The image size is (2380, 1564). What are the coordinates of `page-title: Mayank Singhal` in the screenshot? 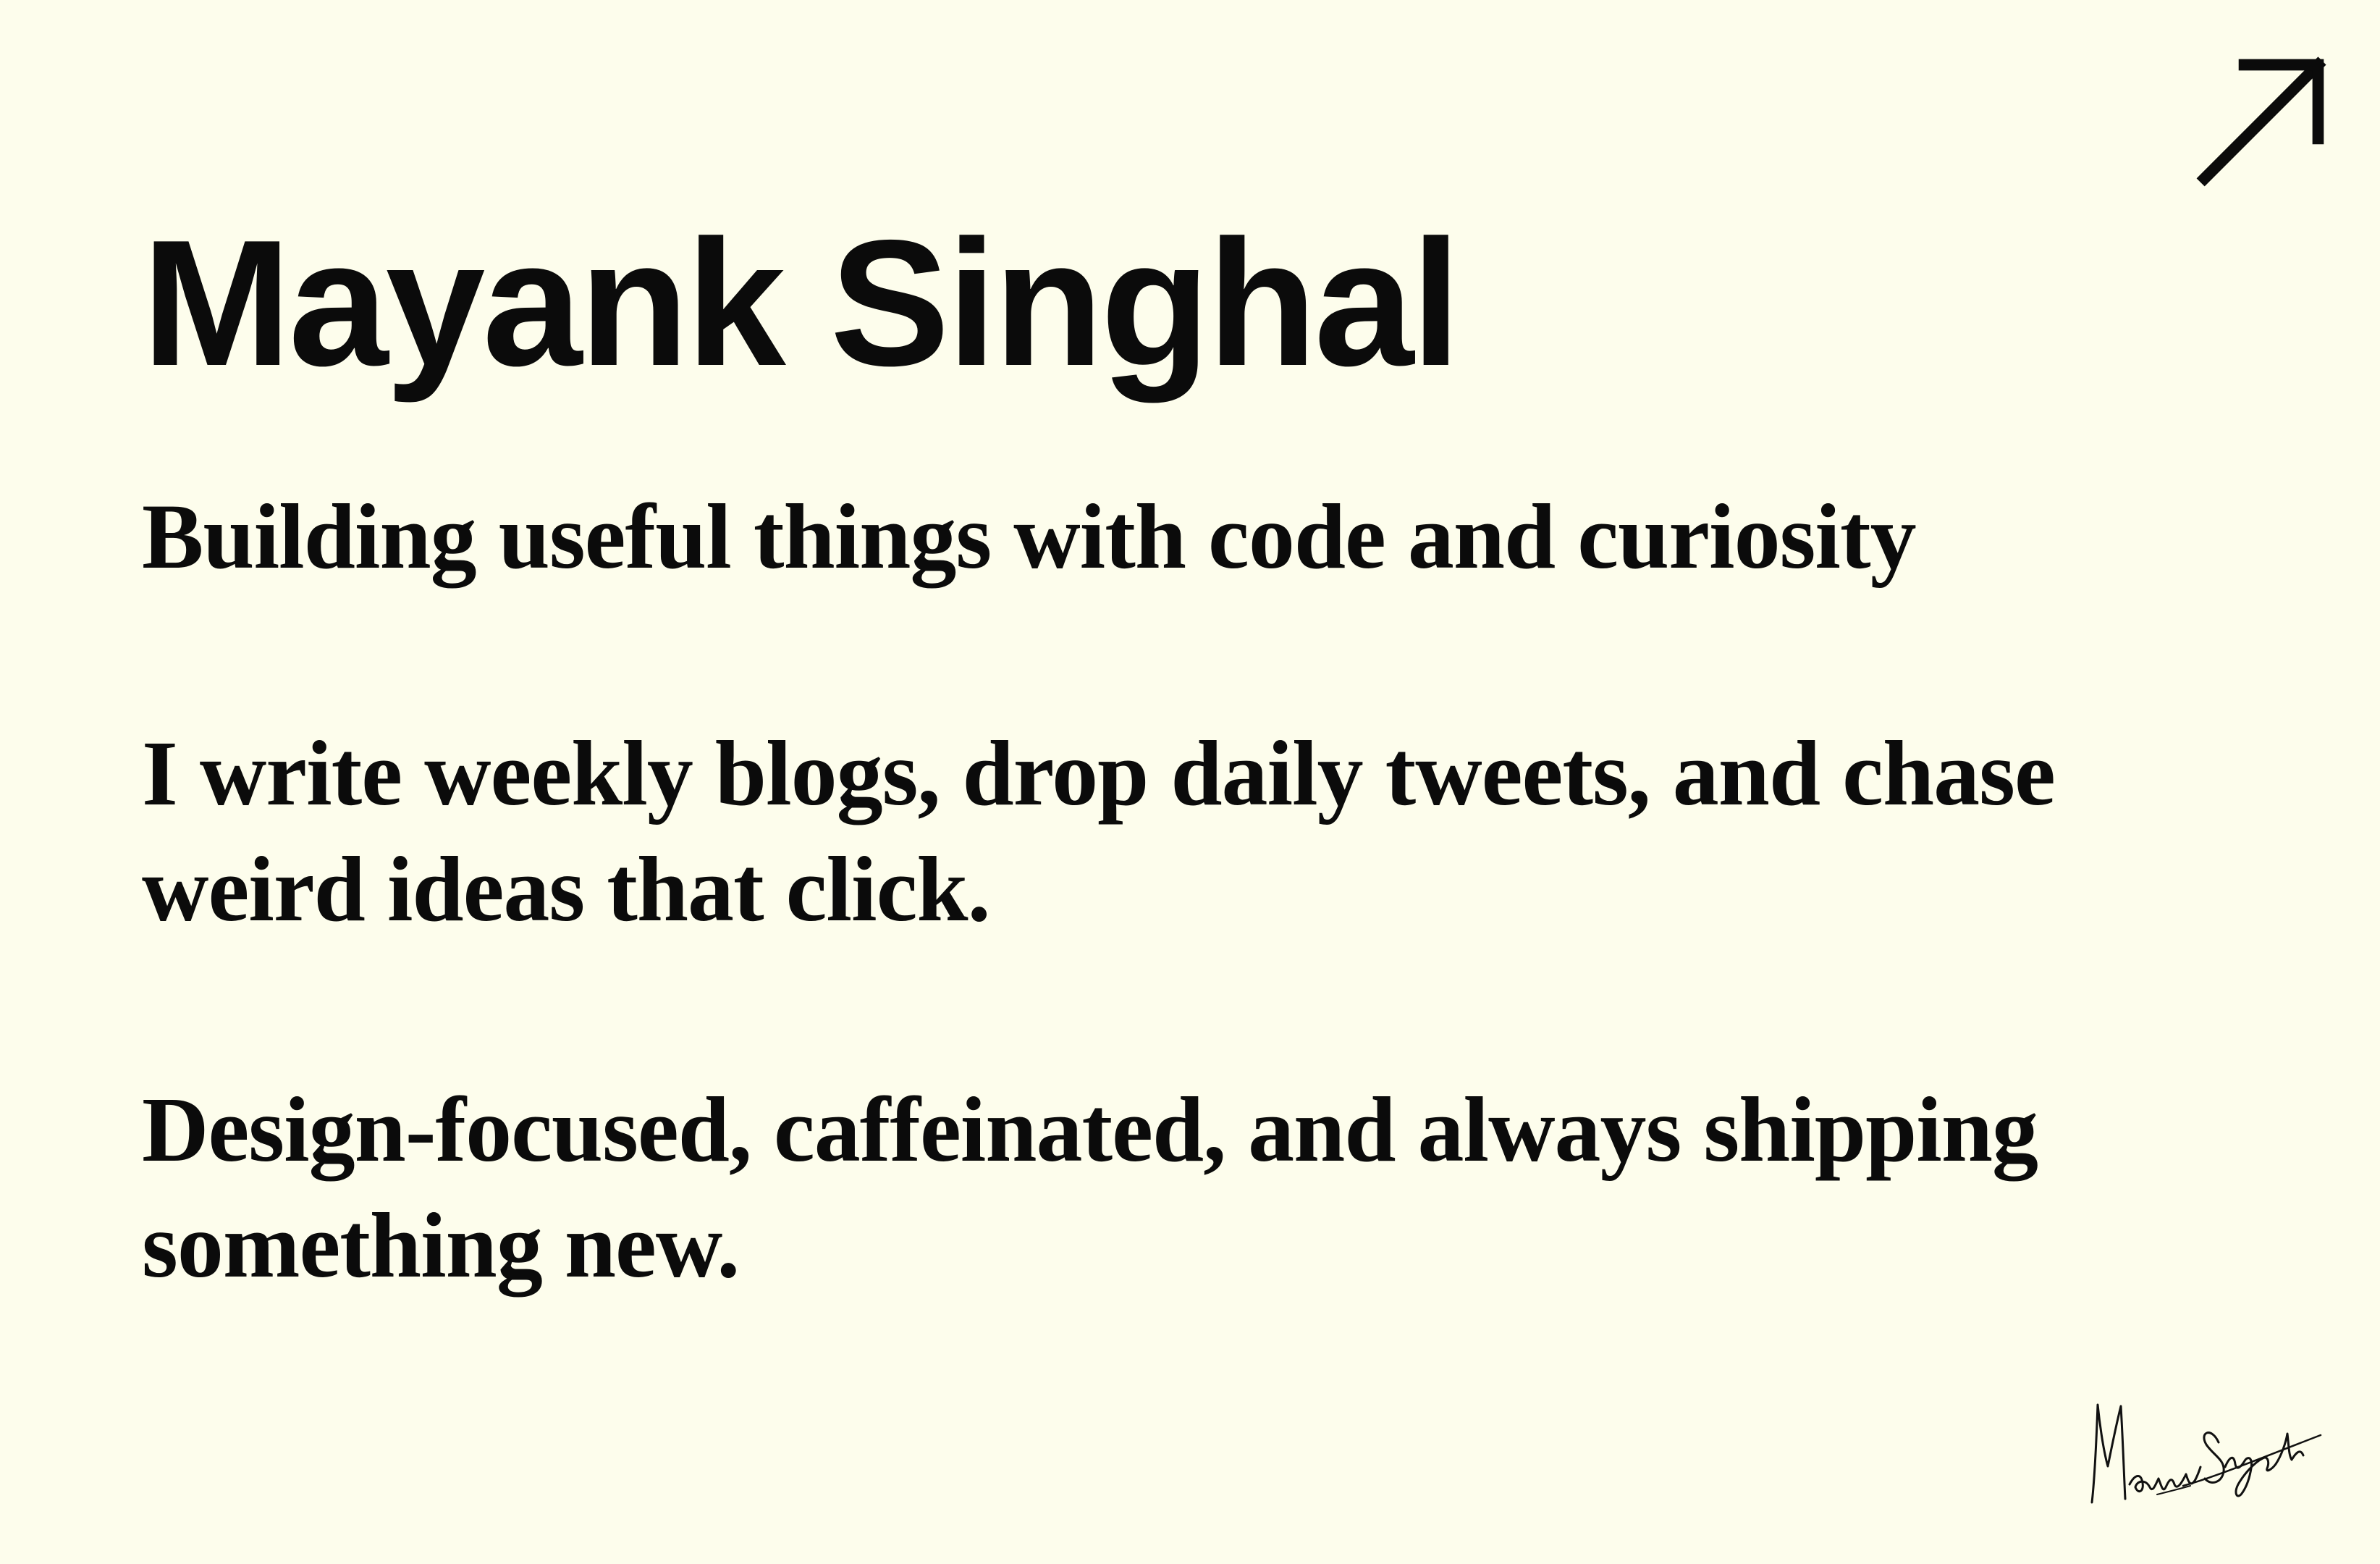 It's located at (801, 302).